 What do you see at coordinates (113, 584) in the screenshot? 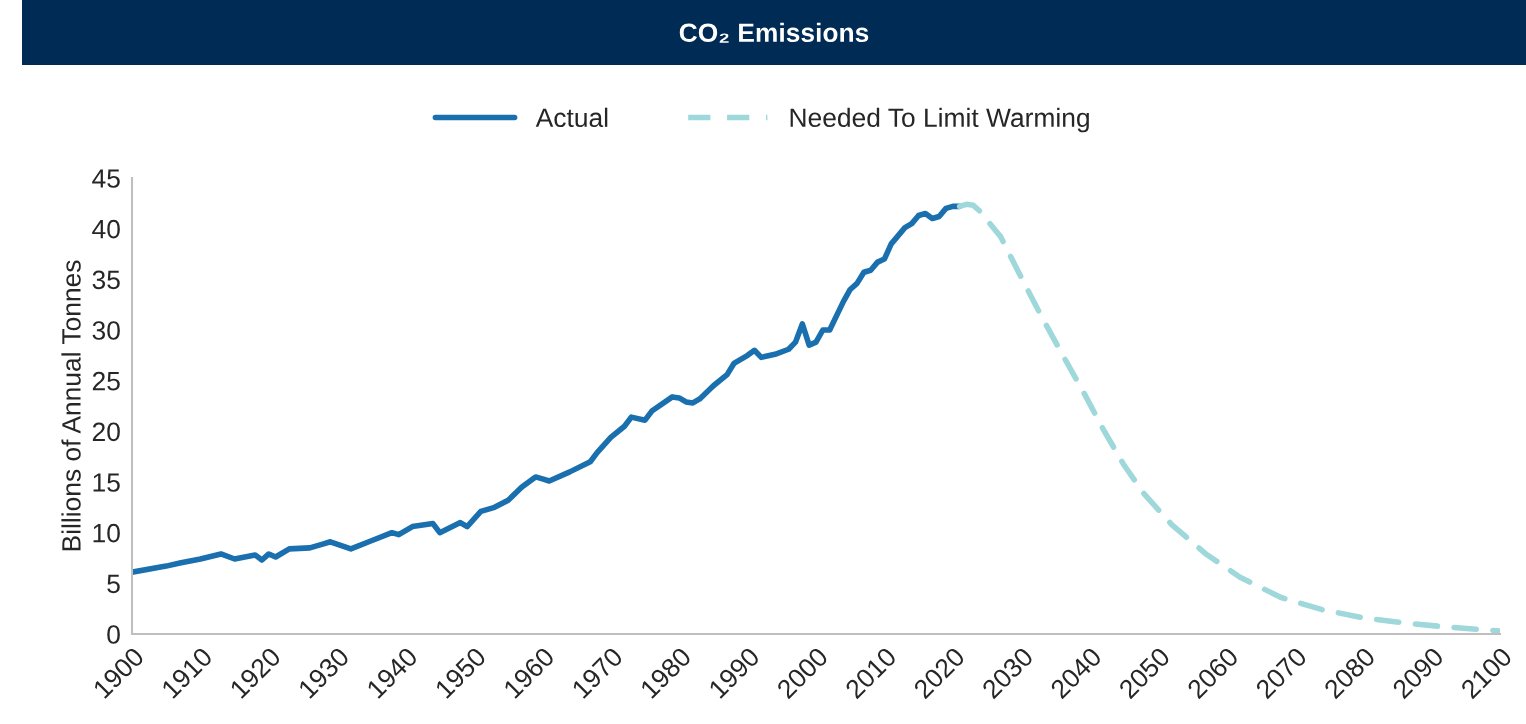
I see `y-tick-label: 5` at bounding box center [113, 584].